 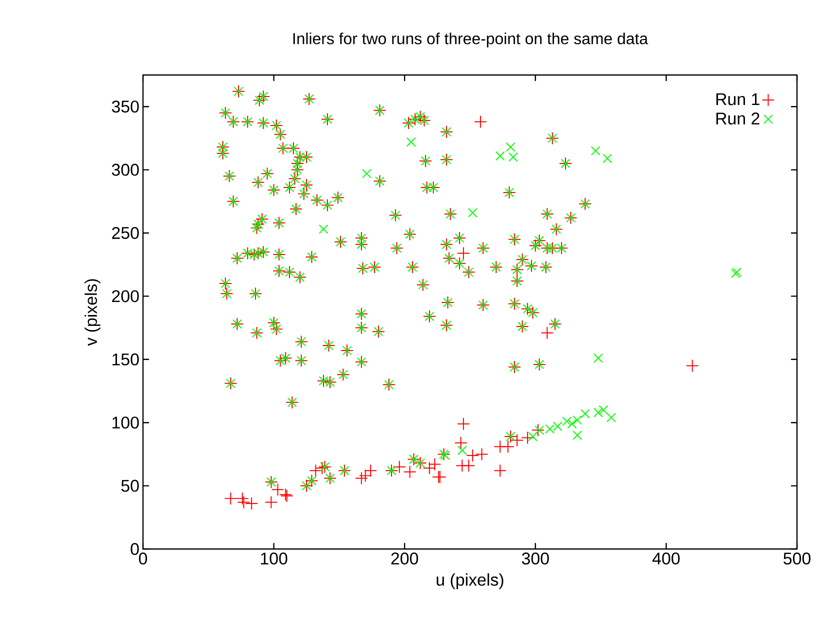 I want to click on y-tick-label: 250, so click(x=125, y=233).